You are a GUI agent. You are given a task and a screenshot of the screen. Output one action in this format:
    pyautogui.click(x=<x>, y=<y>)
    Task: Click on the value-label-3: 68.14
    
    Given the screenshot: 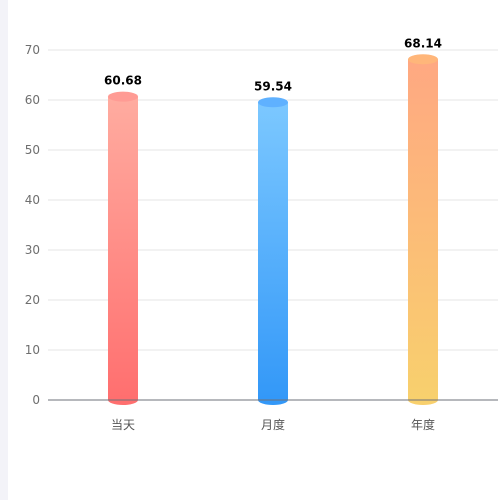 What is the action you would take?
    pyautogui.click(x=423, y=43)
    